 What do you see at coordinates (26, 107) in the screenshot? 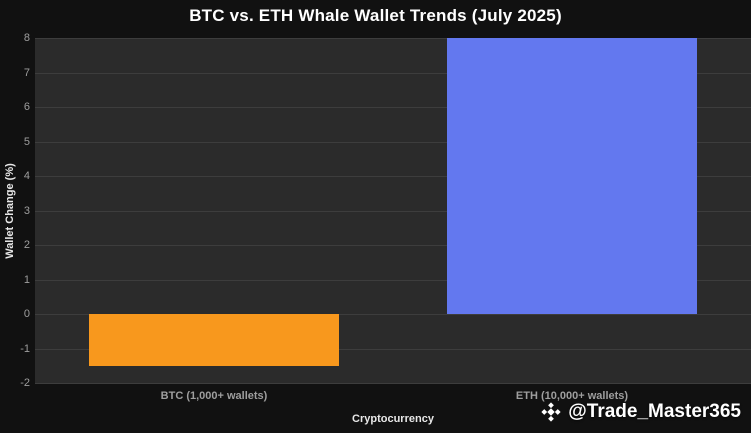
I see `y-tick-label: 6` at bounding box center [26, 107].